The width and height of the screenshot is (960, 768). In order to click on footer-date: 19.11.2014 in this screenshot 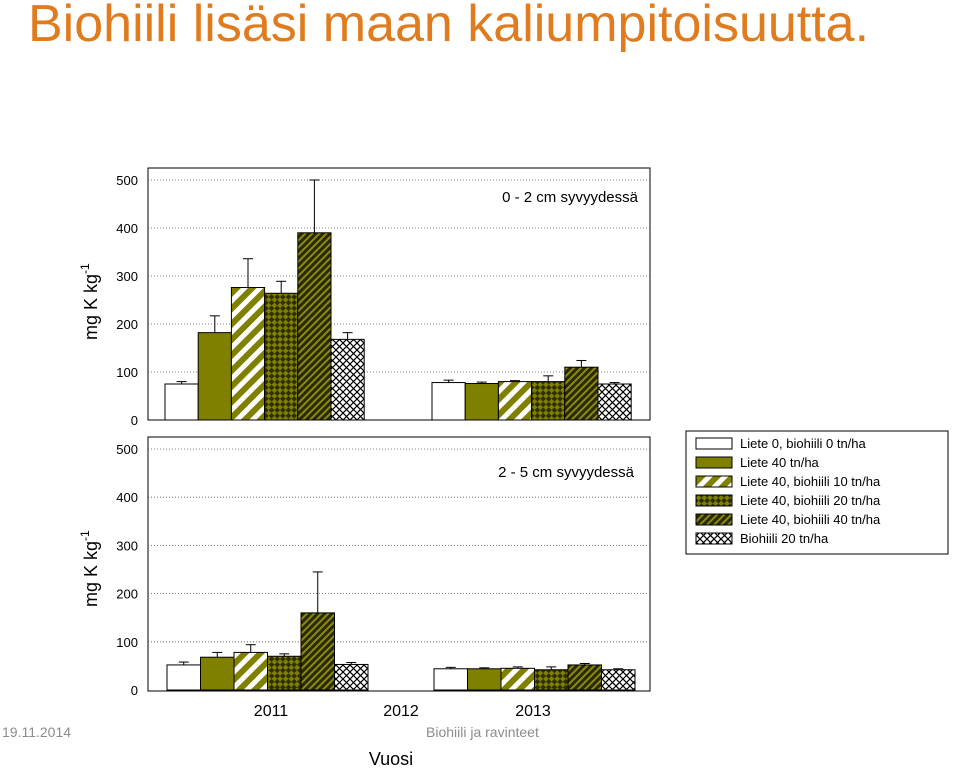, I will do `click(37, 732)`.